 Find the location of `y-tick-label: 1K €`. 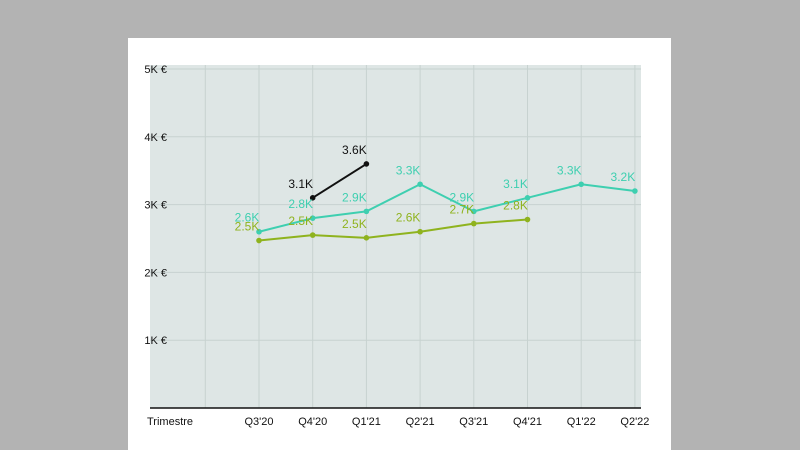

y-tick-label: 1K € is located at coordinates (155, 341).